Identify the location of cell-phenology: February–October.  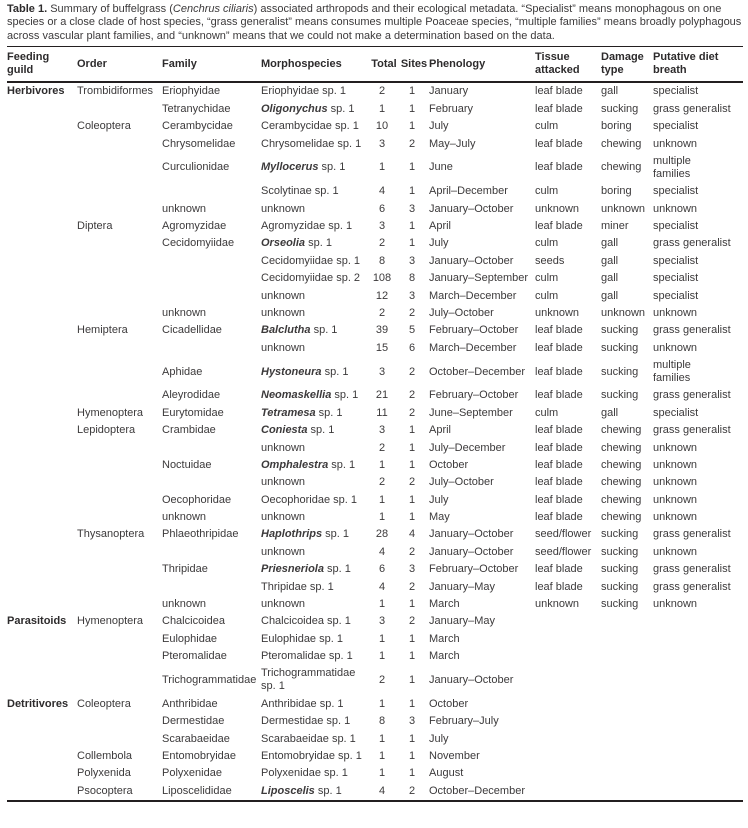
(474, 569).